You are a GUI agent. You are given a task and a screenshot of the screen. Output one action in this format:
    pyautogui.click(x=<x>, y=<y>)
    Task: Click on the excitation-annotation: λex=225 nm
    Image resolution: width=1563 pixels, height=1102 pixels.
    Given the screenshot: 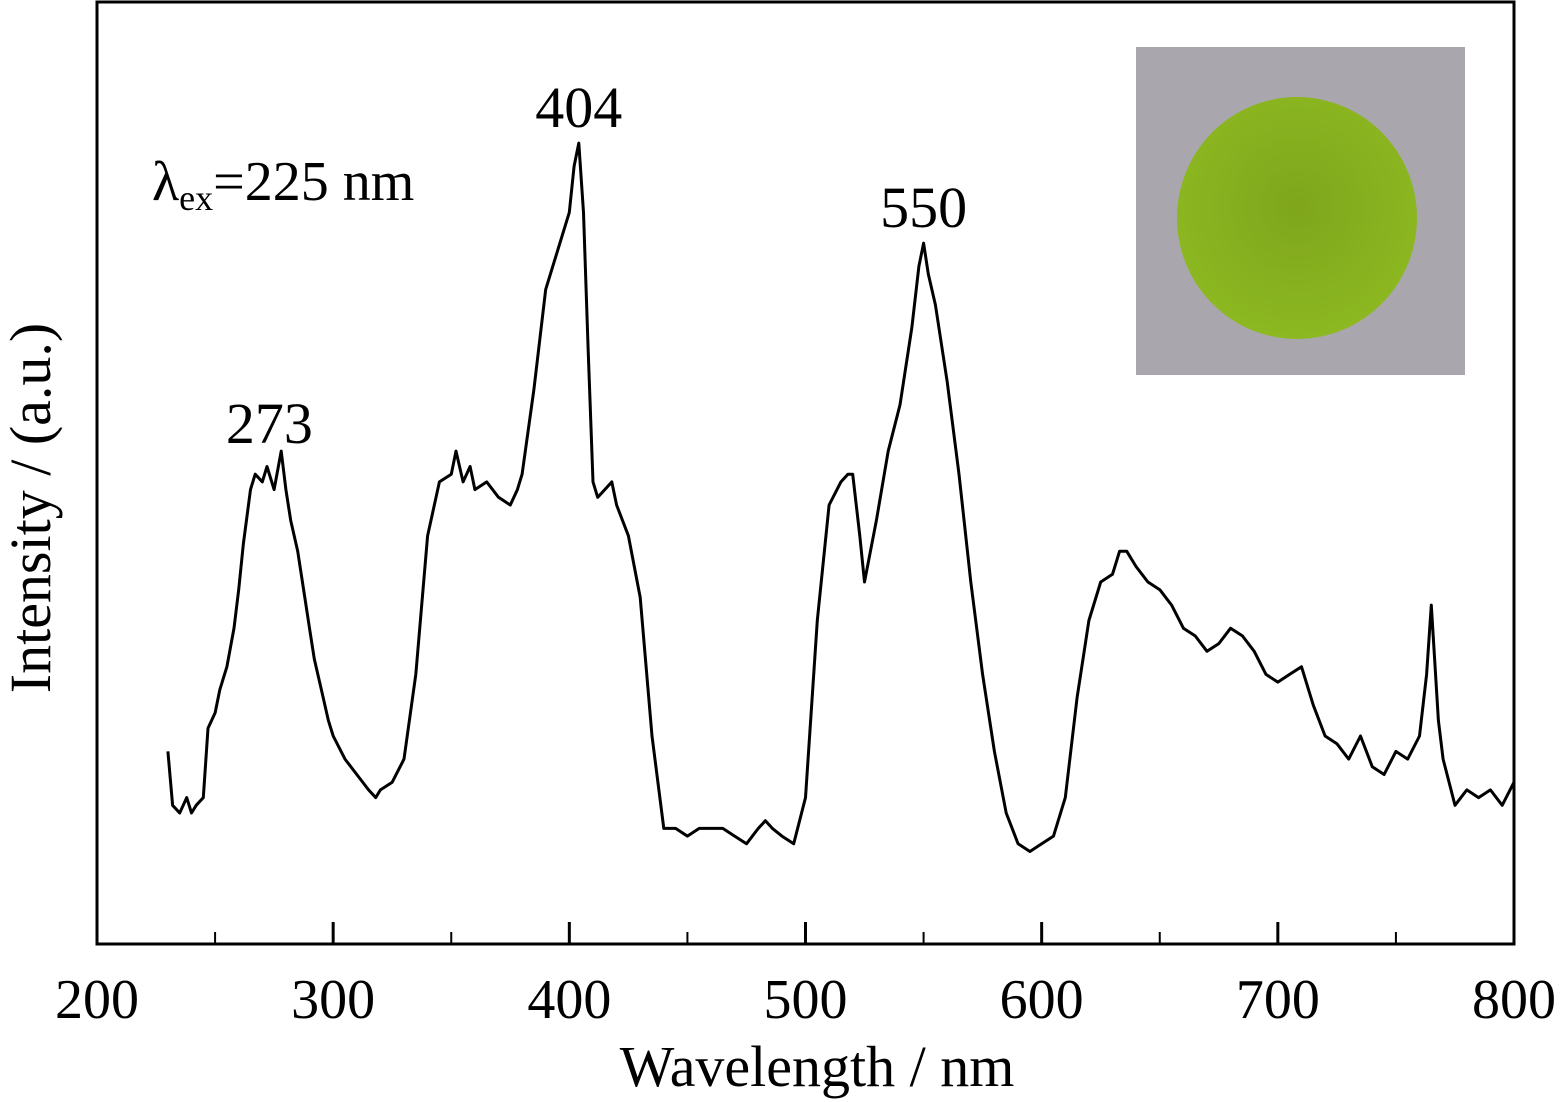 What is the action you would take?
    pyautogui.click(x=283, y=184)
    